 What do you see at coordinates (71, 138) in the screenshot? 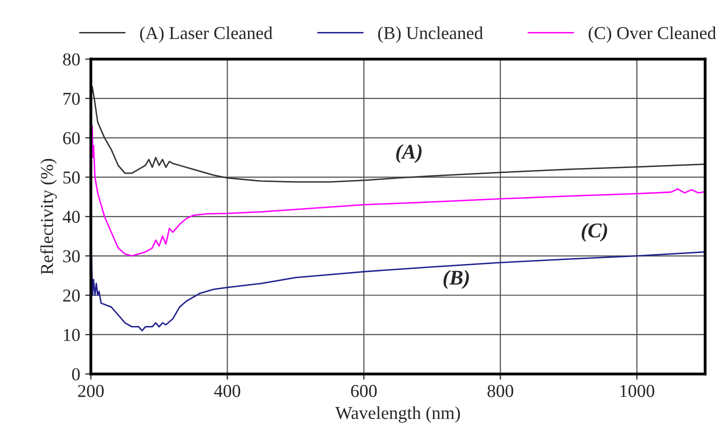
I see `y-tick-label: 60` at bounding box center [71, 138].